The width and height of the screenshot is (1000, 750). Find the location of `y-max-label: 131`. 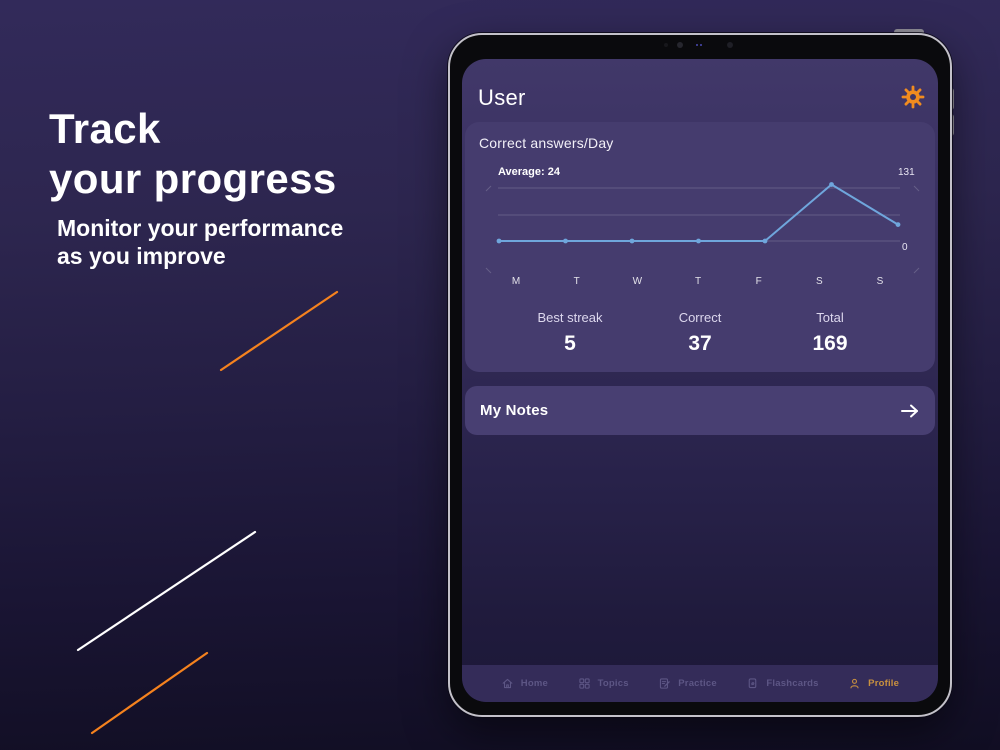

y-max-label: 131 is located at coordinates (906, 172).